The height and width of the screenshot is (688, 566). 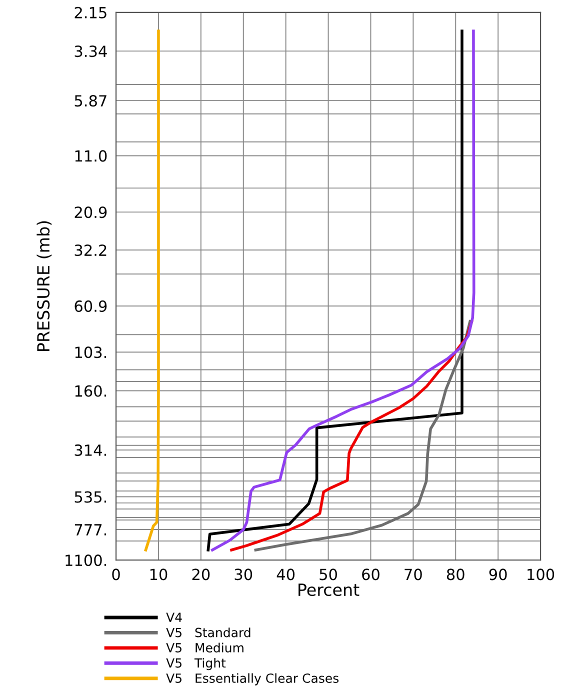 I want to click on legend-label: V5 Standard, so click(x=208, y=633).